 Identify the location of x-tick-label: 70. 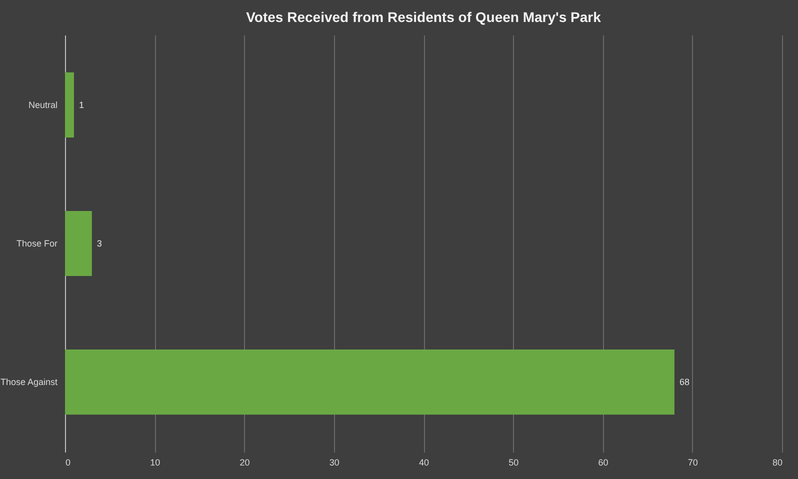
(693, 463).